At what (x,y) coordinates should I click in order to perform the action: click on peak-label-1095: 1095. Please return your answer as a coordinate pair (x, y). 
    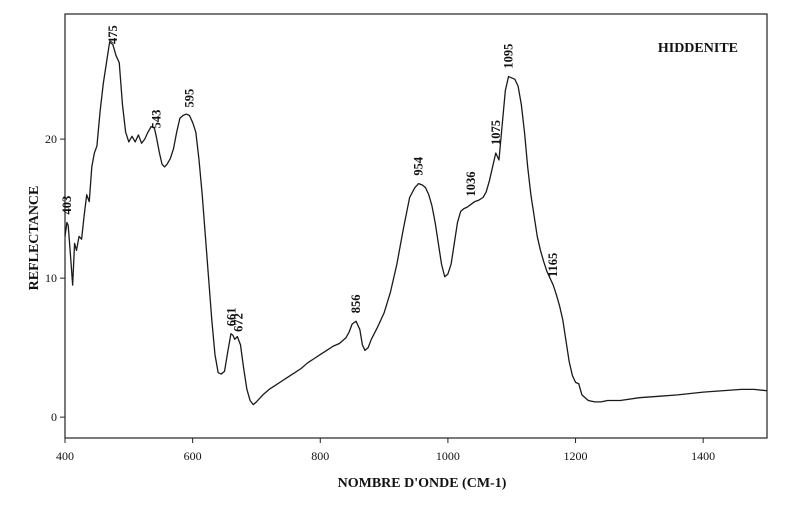
    Looking at the image, I should click on (509, 56).